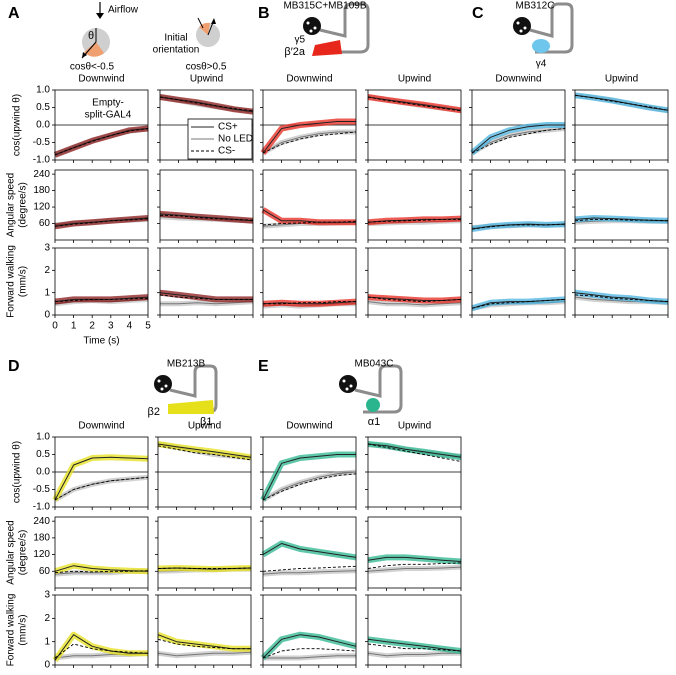 This screenshot has width=676, height=675. Describe the element at coordinates (186, 364) in the screenshot. I see `genotype: MB213B` at that location.